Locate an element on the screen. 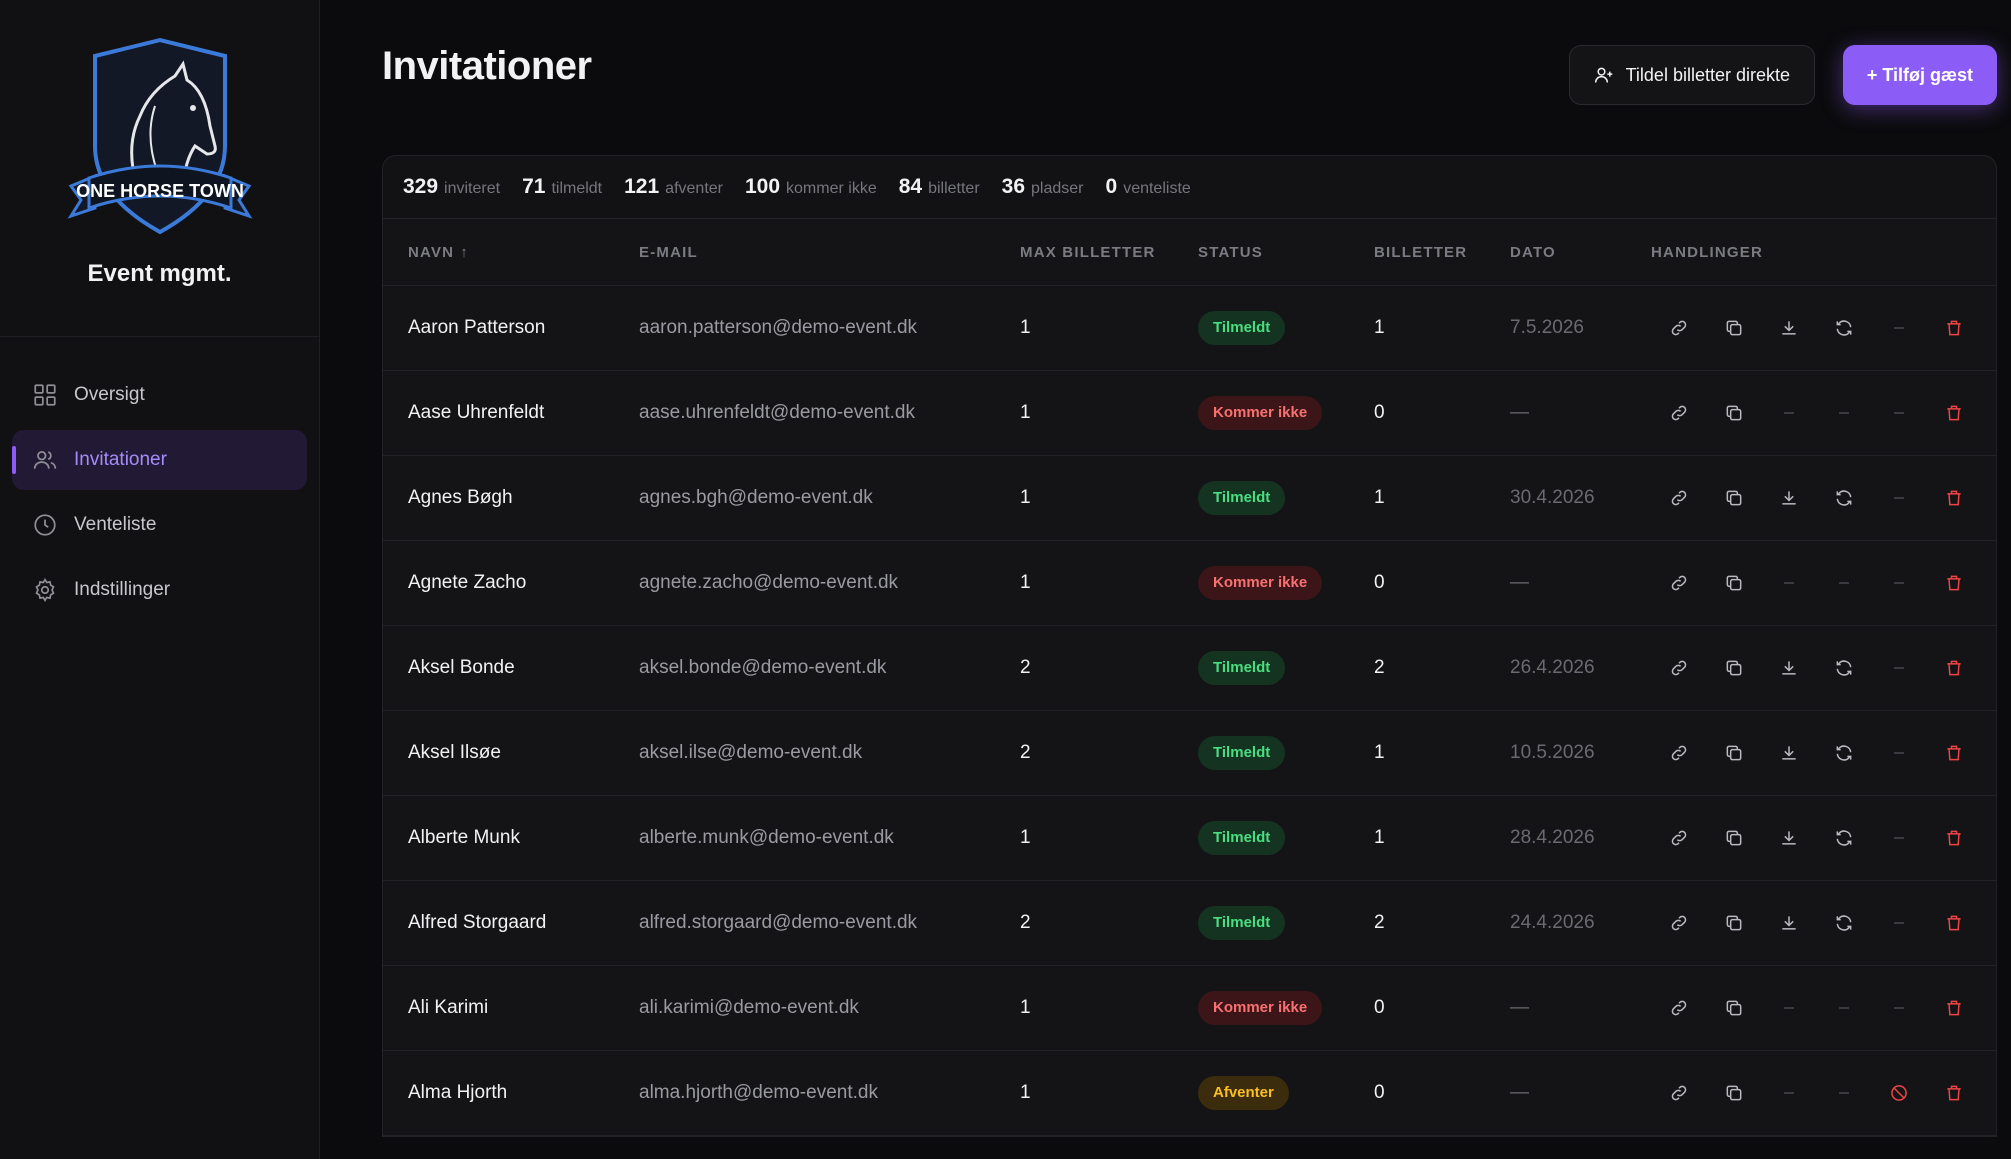  column-header-max-tickets: MAX BILLETTER is located at coordinates (1088, 252).